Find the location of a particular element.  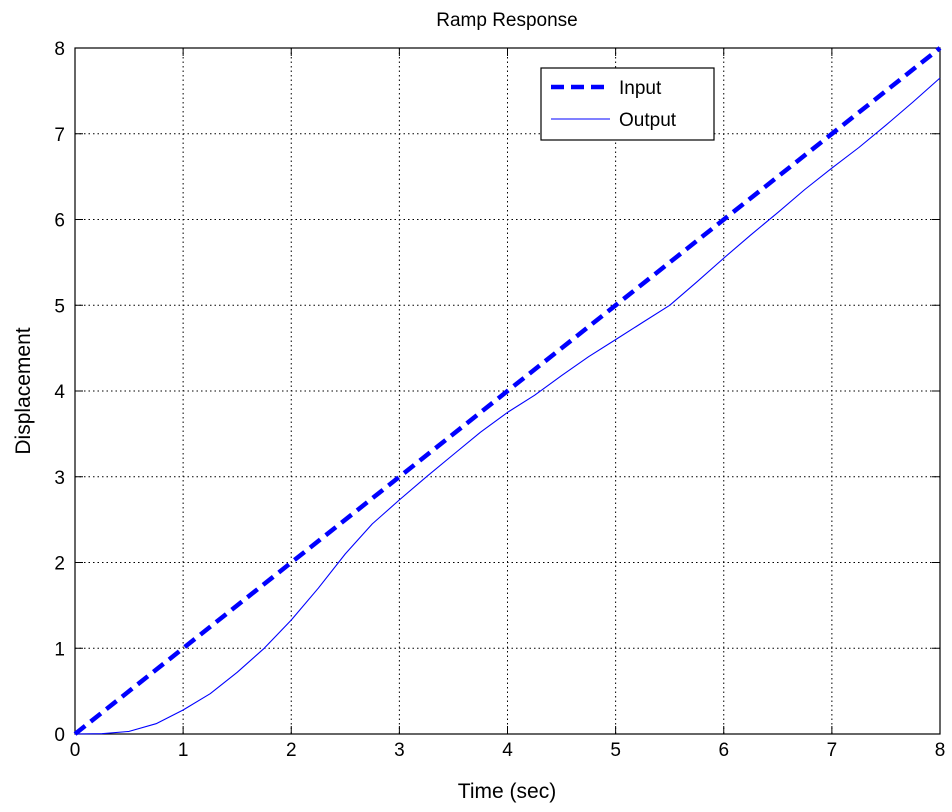

chart-title: Ramp Response is located at coordinates (507, 20).